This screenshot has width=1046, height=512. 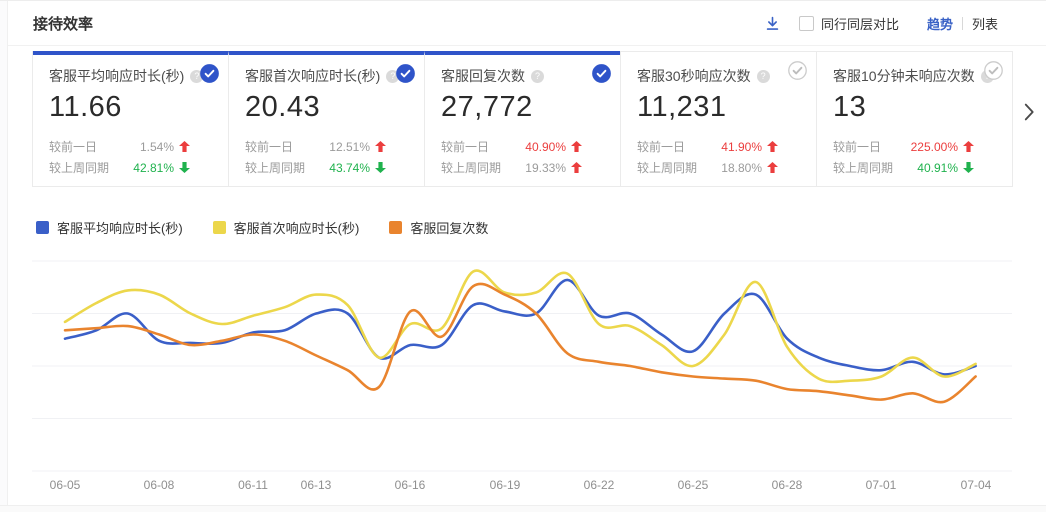 What do you see at coordinates (65, 485) in the screenshot?
I see `x-tick-label: 06-05` at bounding box center [65, 485].